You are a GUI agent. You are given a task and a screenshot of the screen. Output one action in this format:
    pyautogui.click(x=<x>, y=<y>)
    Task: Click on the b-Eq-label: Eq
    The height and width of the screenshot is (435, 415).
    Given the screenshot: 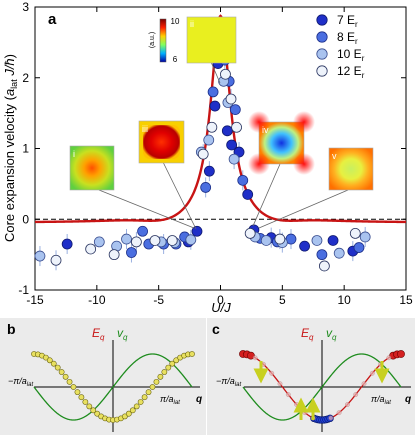 What is the action you would take?
    pyautogui.click(x=98, y=334)
    